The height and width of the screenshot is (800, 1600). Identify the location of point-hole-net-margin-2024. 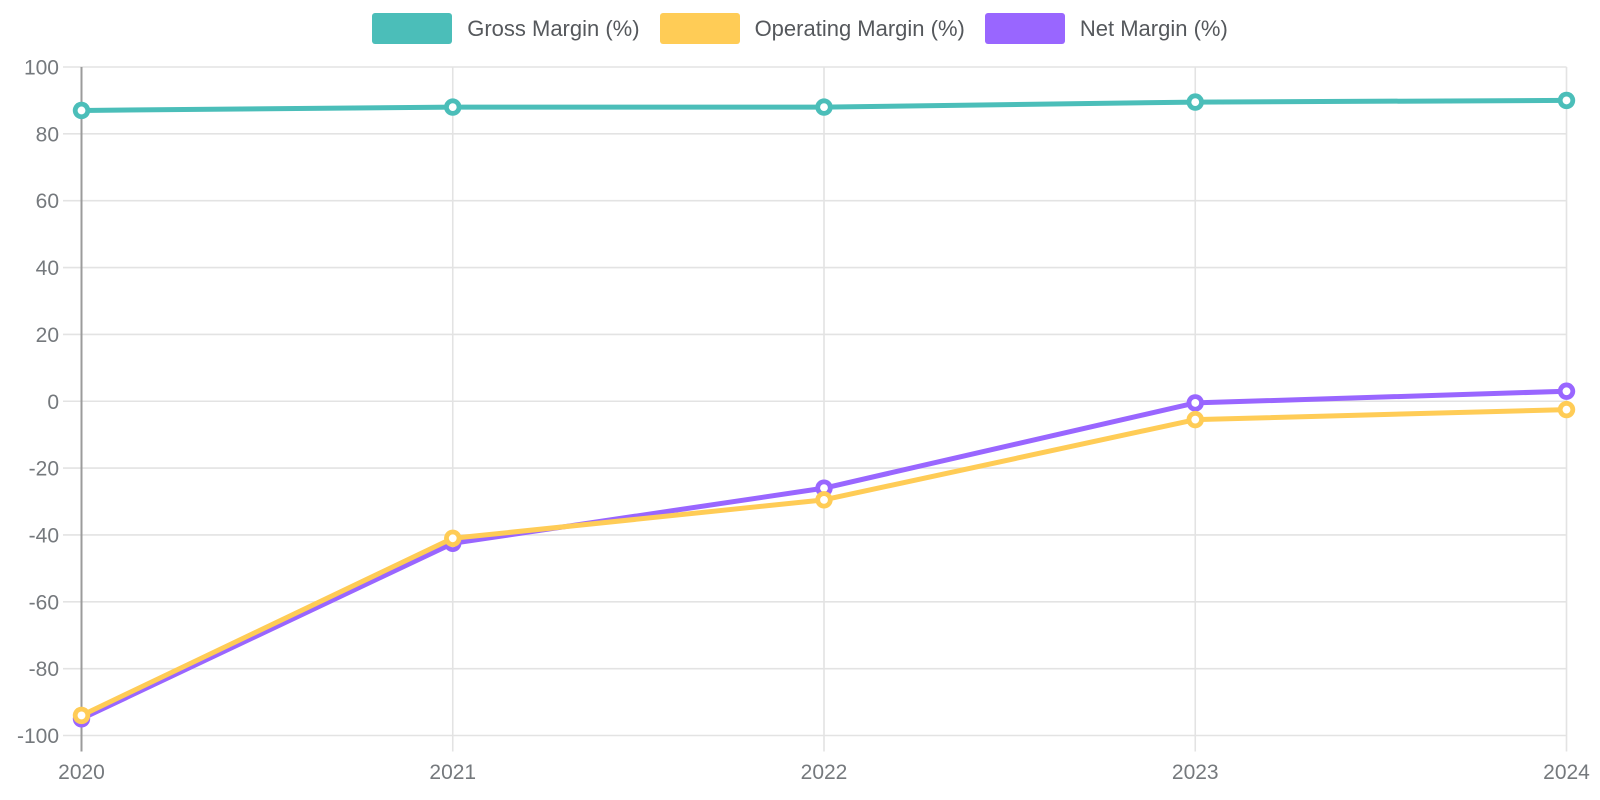
(1566, 391).